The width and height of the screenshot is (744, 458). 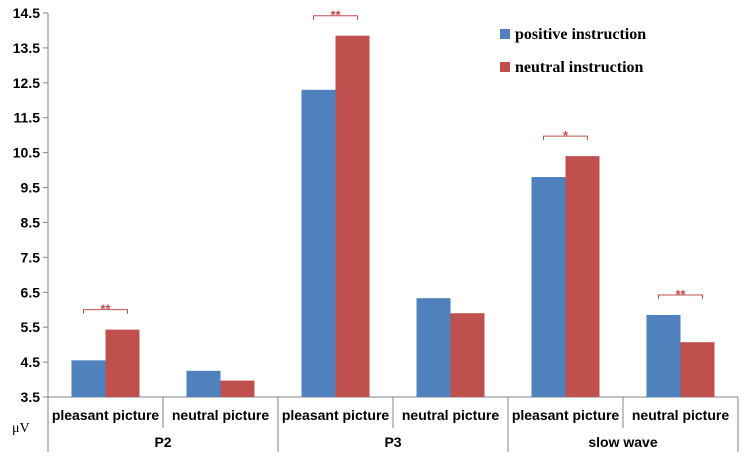 I want to click on y-tick-label: 4.5, so click(x=31, y=362).